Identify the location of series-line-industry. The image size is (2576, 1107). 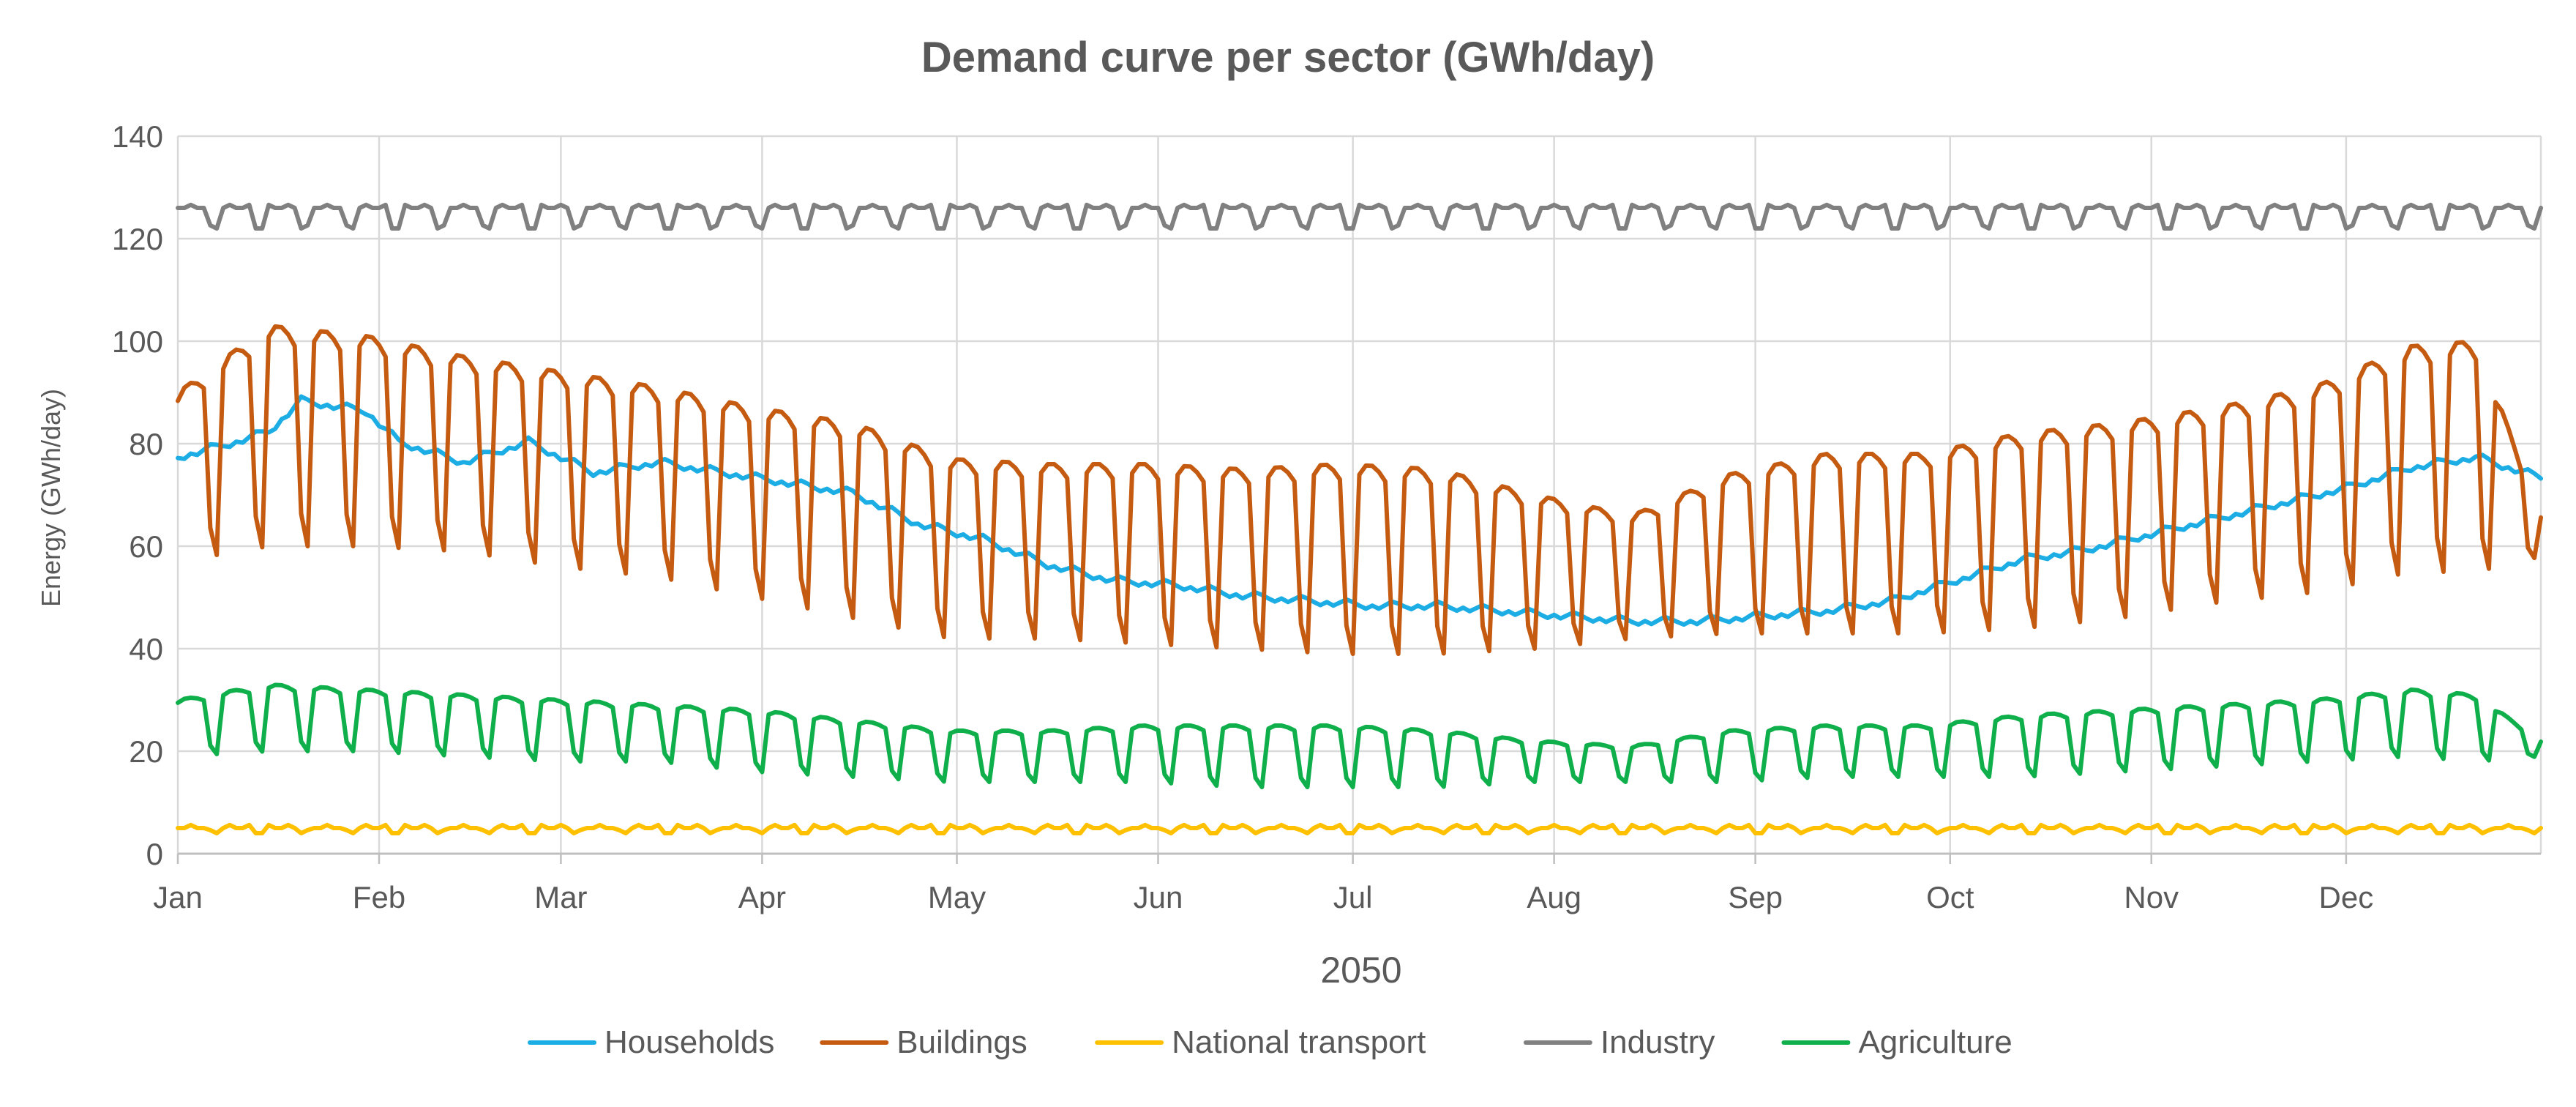
(1359, 217).